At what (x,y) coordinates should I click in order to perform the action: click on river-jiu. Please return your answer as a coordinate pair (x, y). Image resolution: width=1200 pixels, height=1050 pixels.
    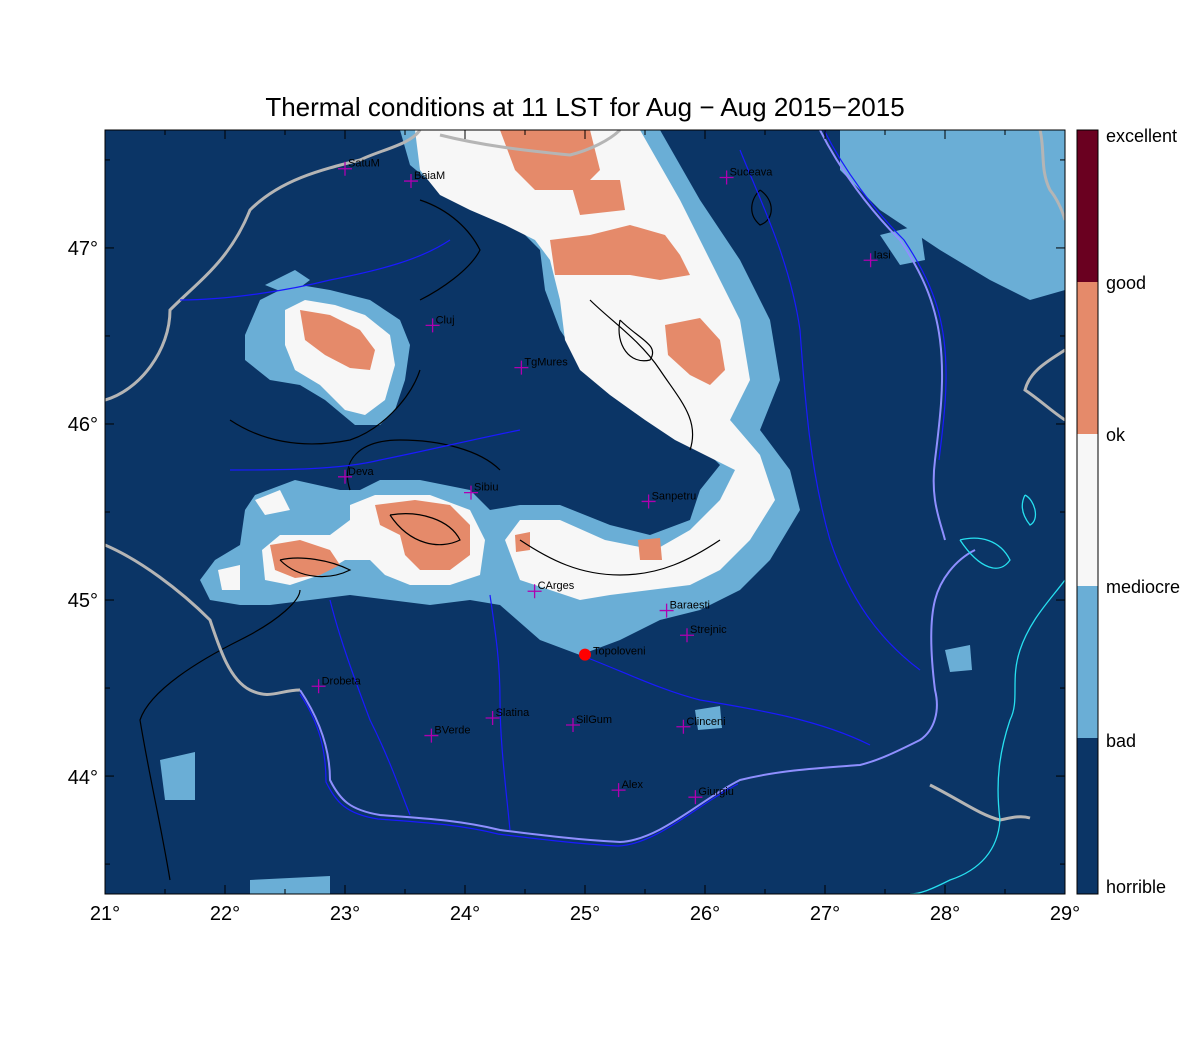
    Looking at the image, I should click on (370, 707).